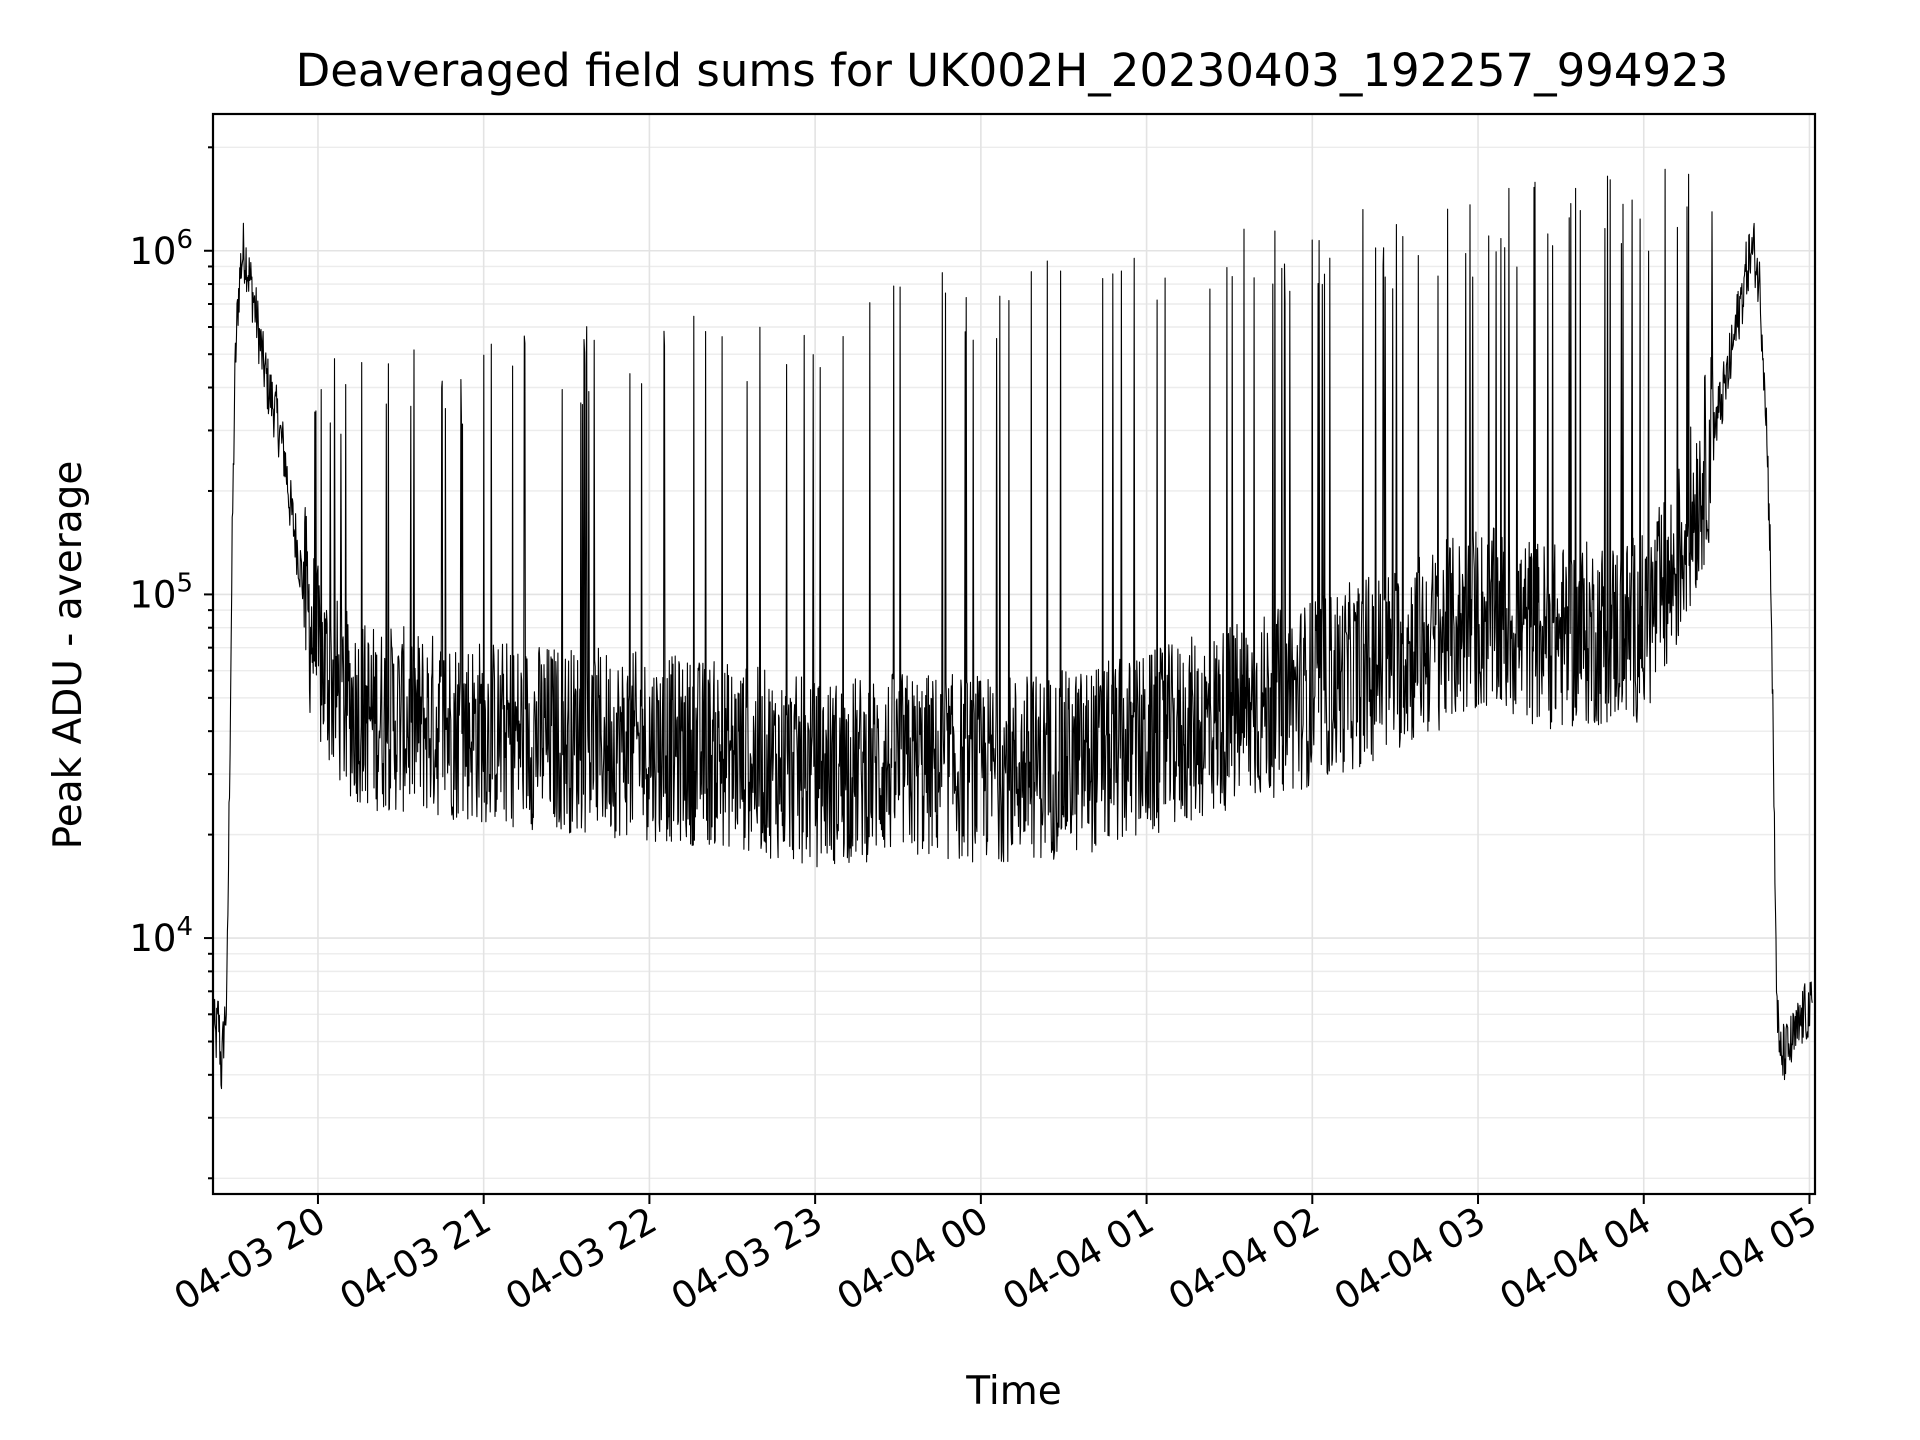  What do you see at coordinates (161, 249) in the screenshot?
I see `y-tick-label: 106` at bounding box center [161, 249].